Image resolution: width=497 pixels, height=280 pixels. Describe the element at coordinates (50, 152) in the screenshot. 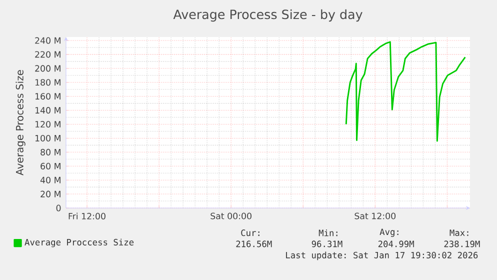

I see `y-tick-label: 80 M` at that location.